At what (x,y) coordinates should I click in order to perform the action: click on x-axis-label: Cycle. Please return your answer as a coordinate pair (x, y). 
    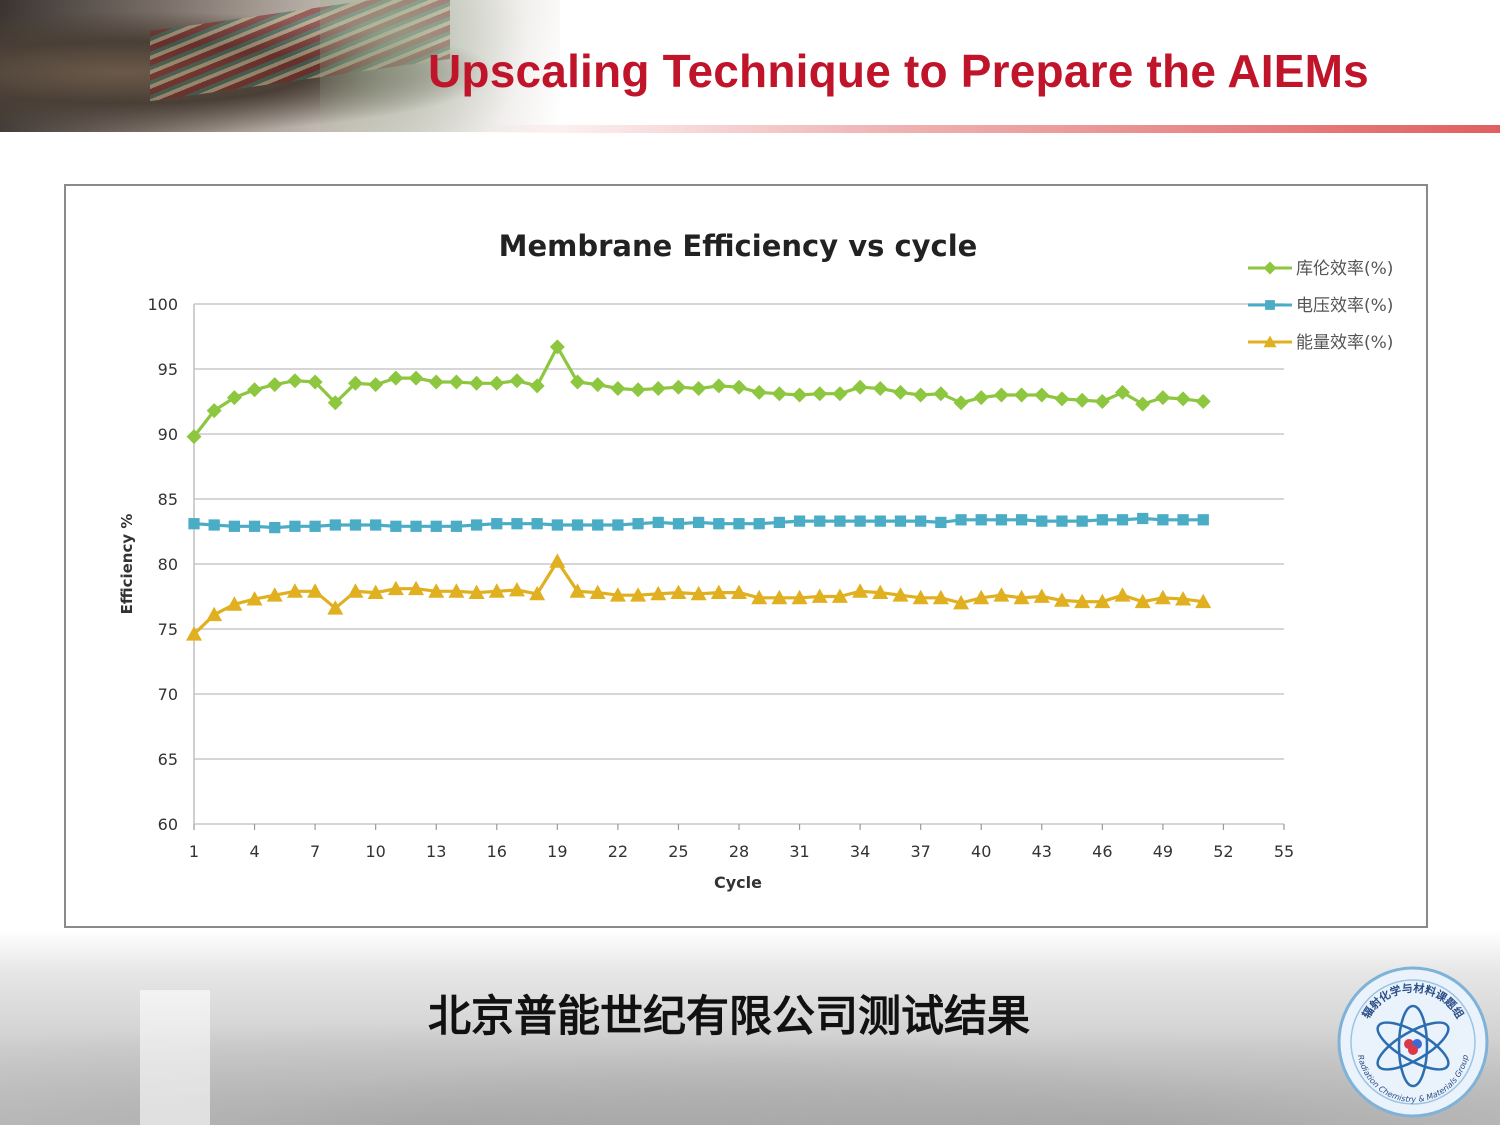
    Looking at the image, I should click on (738, 882).